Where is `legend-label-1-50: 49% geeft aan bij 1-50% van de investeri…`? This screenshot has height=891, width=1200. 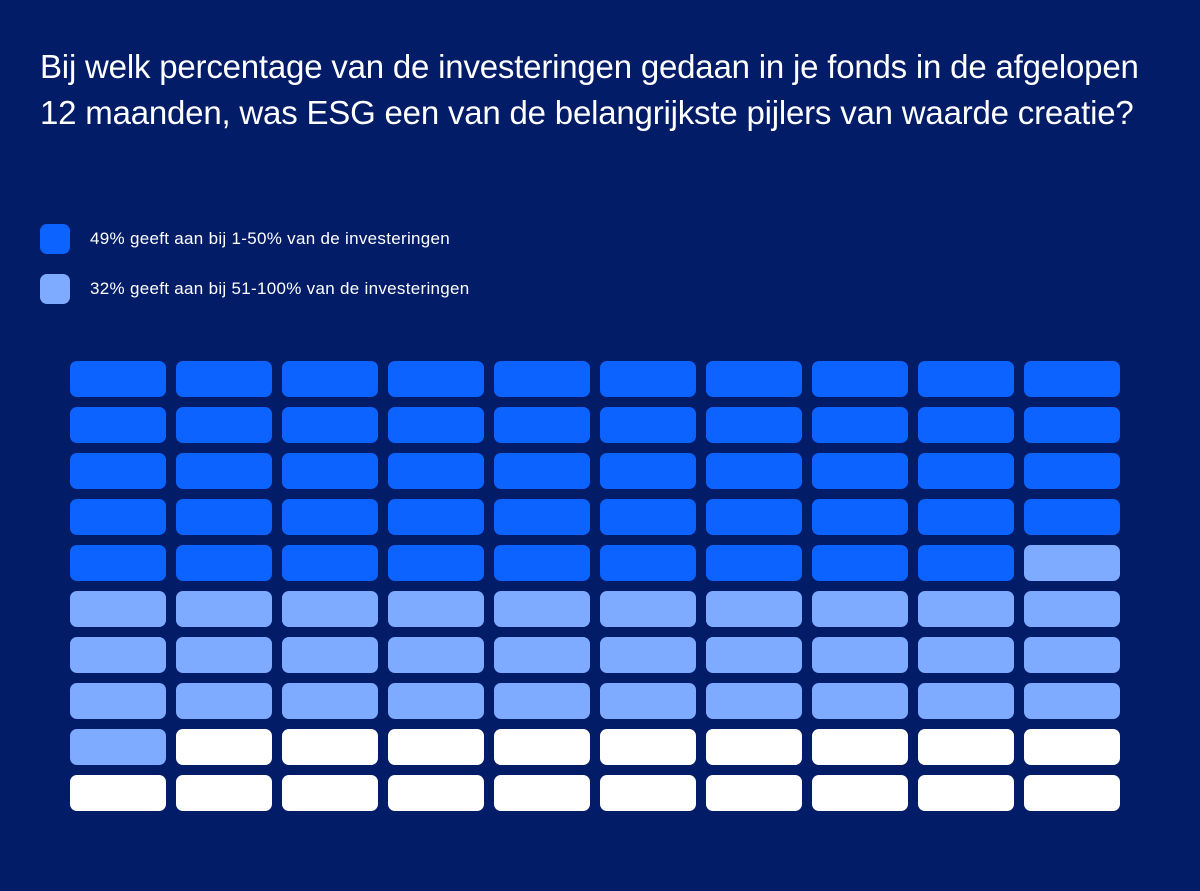 legend-label-1-50: 49% geeft aan bij 1-50% van de investeri… is located at coordinates (270, 238).